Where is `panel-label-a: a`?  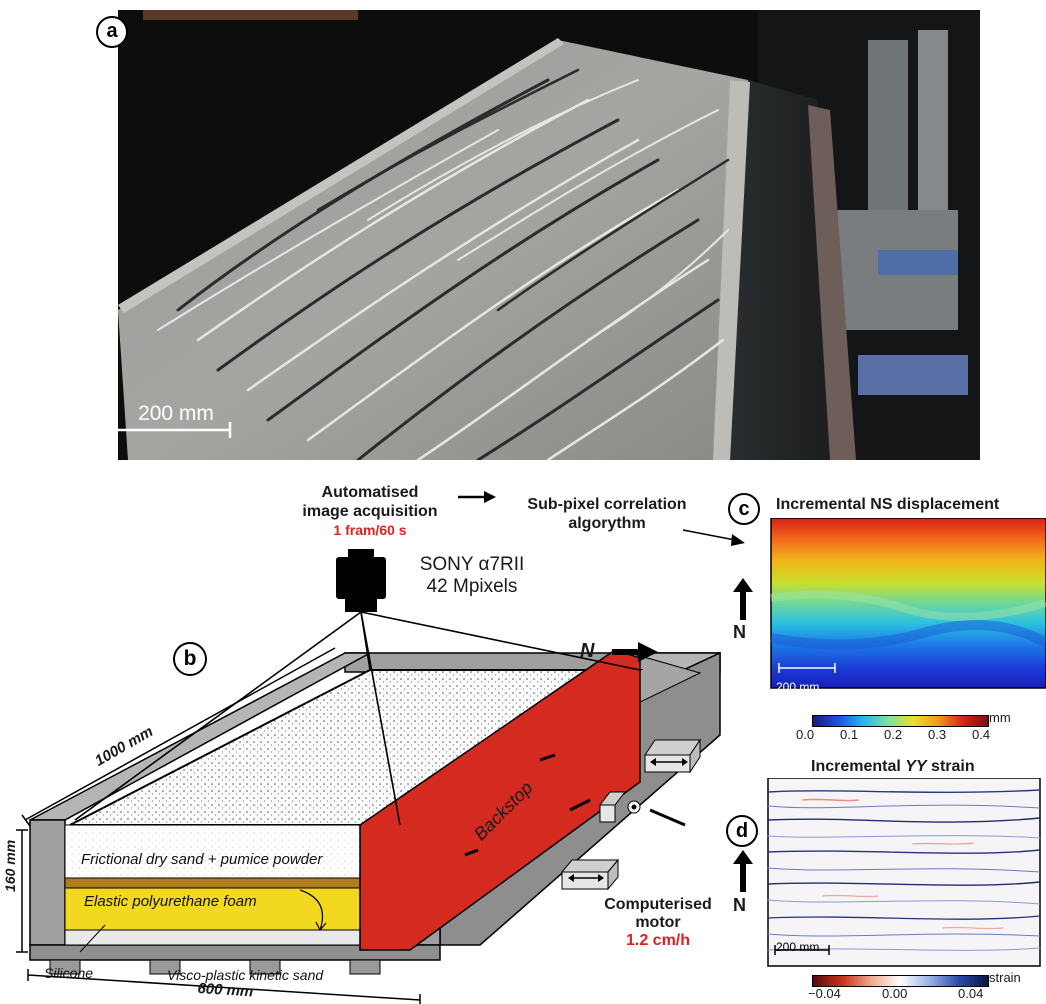 panel-label-a: a is located at coordinates (112, 32).